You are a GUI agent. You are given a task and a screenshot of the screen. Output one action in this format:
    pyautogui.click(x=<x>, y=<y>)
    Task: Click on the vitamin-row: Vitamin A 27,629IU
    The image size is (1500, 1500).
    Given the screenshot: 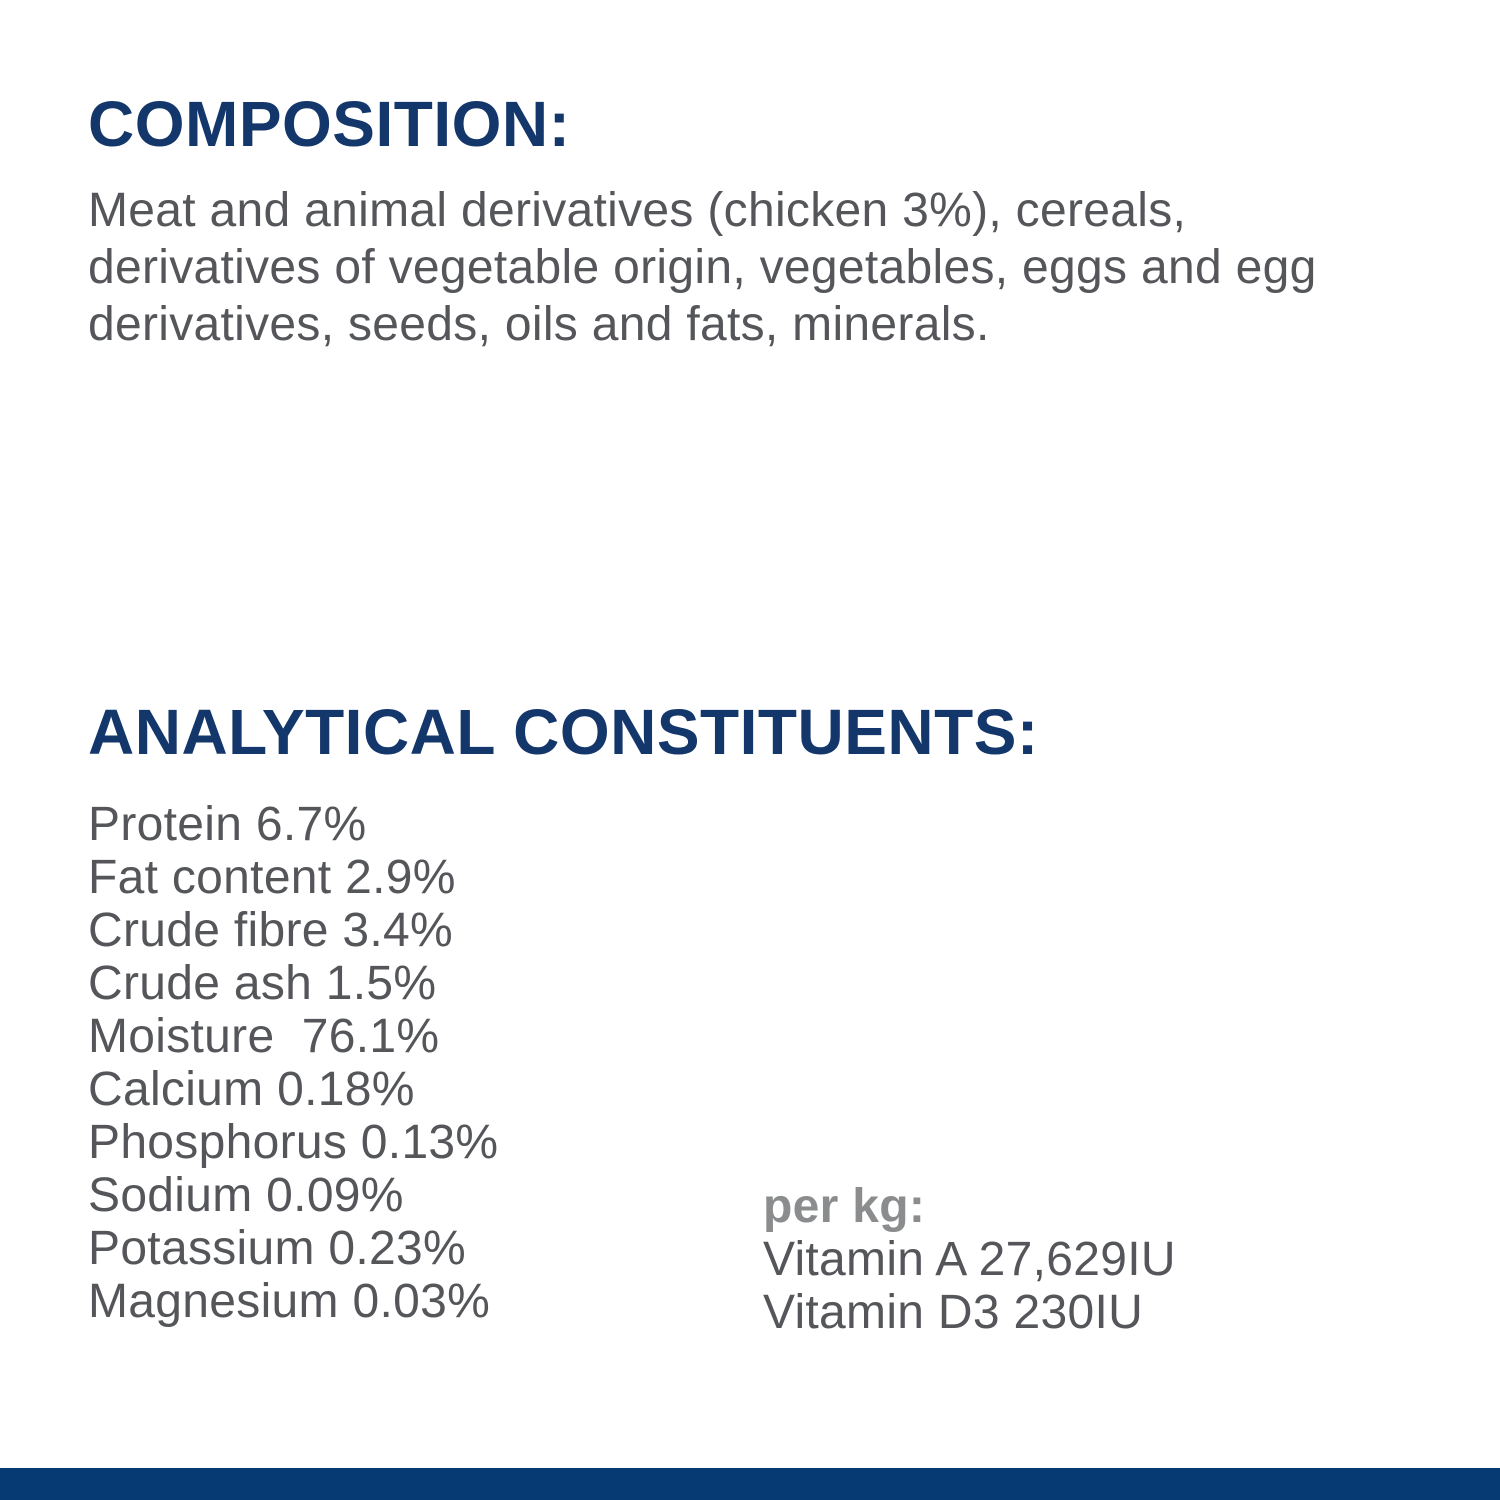 What is the action you would take?
    pyautogui.click(x=969, y=1259)
    